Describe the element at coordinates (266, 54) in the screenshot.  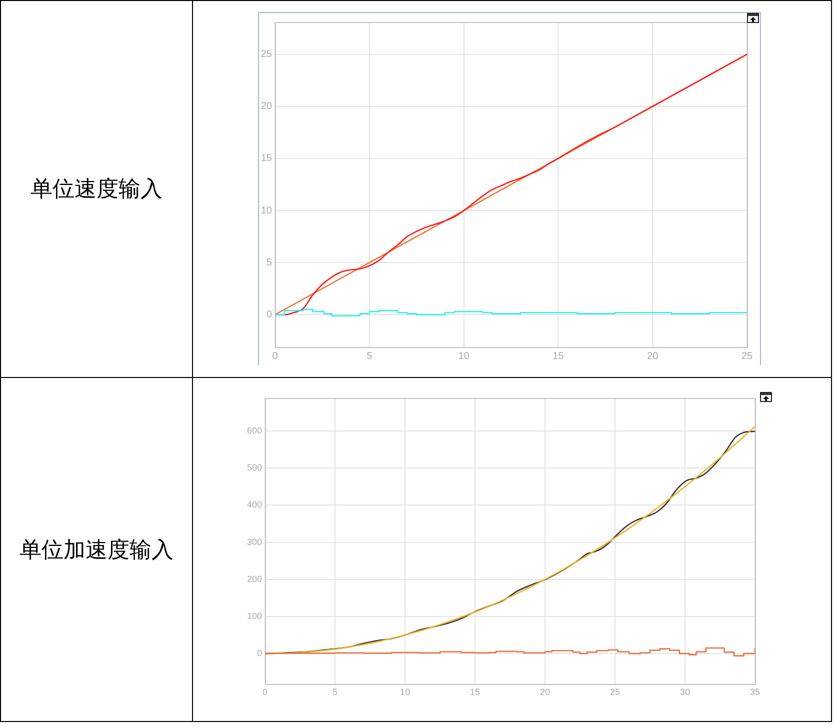
I see `y-tick-label: 25` at that location.